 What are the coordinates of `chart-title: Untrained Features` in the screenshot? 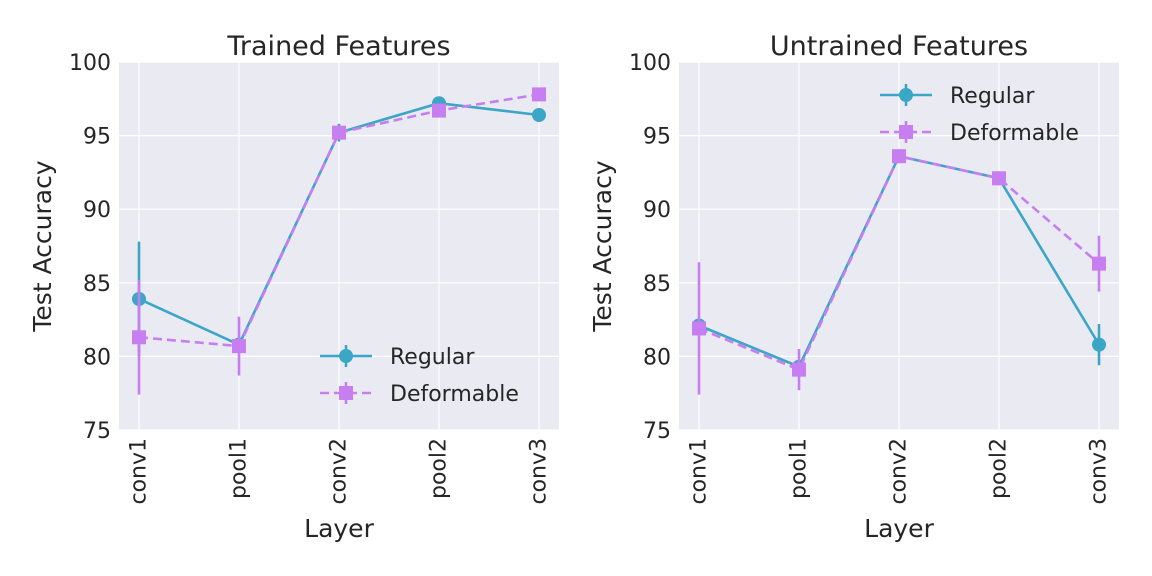 It's located at (899, 46).